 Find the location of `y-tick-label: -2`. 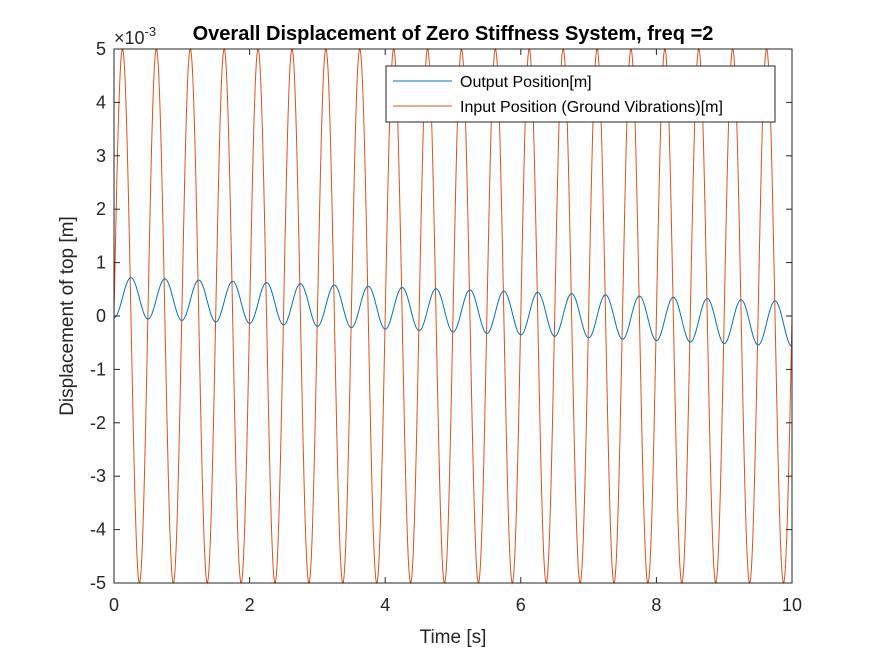

y-tick-label: -2 is located at coordinates (98, 423).